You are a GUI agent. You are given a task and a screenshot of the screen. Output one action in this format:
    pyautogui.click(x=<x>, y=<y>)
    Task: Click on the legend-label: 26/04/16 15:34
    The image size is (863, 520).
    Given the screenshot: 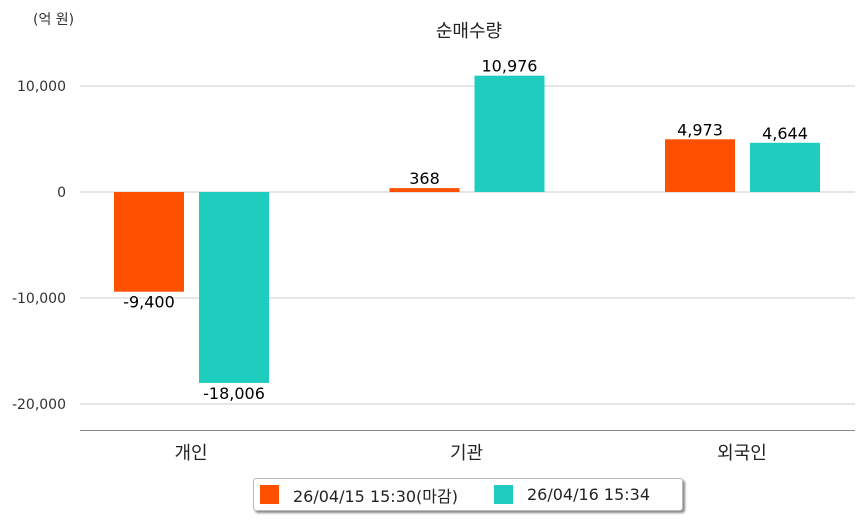 What is the action you would take?
    pyautogui.click(x=588, y=494)
    